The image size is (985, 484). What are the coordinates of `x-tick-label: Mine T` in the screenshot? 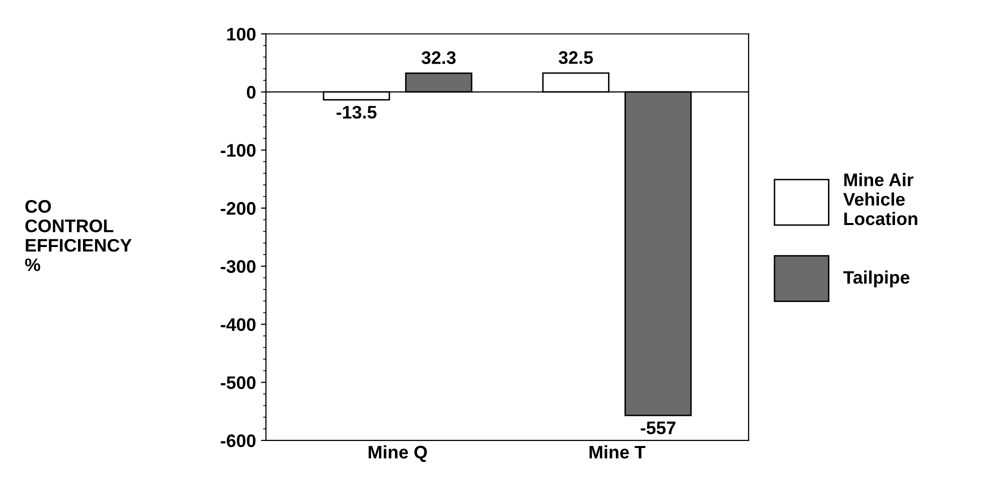 It's located at (618, 452).